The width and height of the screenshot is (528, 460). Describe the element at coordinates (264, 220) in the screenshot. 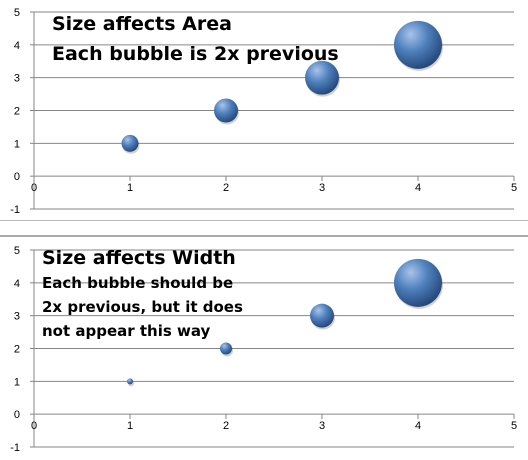

I see `chart-divider` at that location.